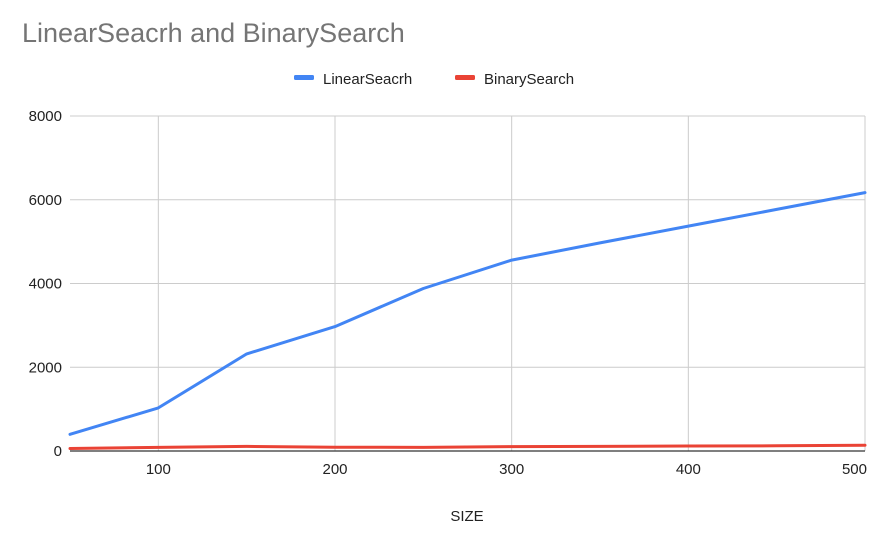 The width and height of the screenshot is (890, 551). What do you see at coordinates (529, 79) in the screenshot?
I see `legend-label-BinarySearch: BinarySearch` at bounding box center [529, 79].